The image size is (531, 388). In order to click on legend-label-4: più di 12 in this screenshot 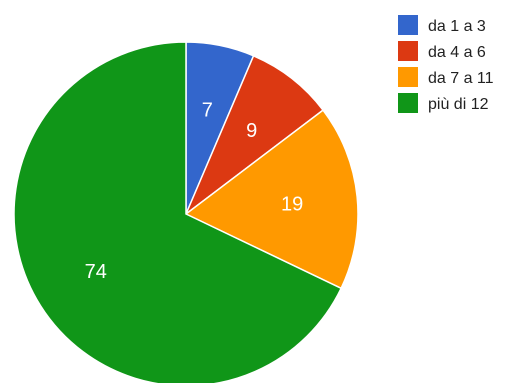, I will do `click(458, 104)`.